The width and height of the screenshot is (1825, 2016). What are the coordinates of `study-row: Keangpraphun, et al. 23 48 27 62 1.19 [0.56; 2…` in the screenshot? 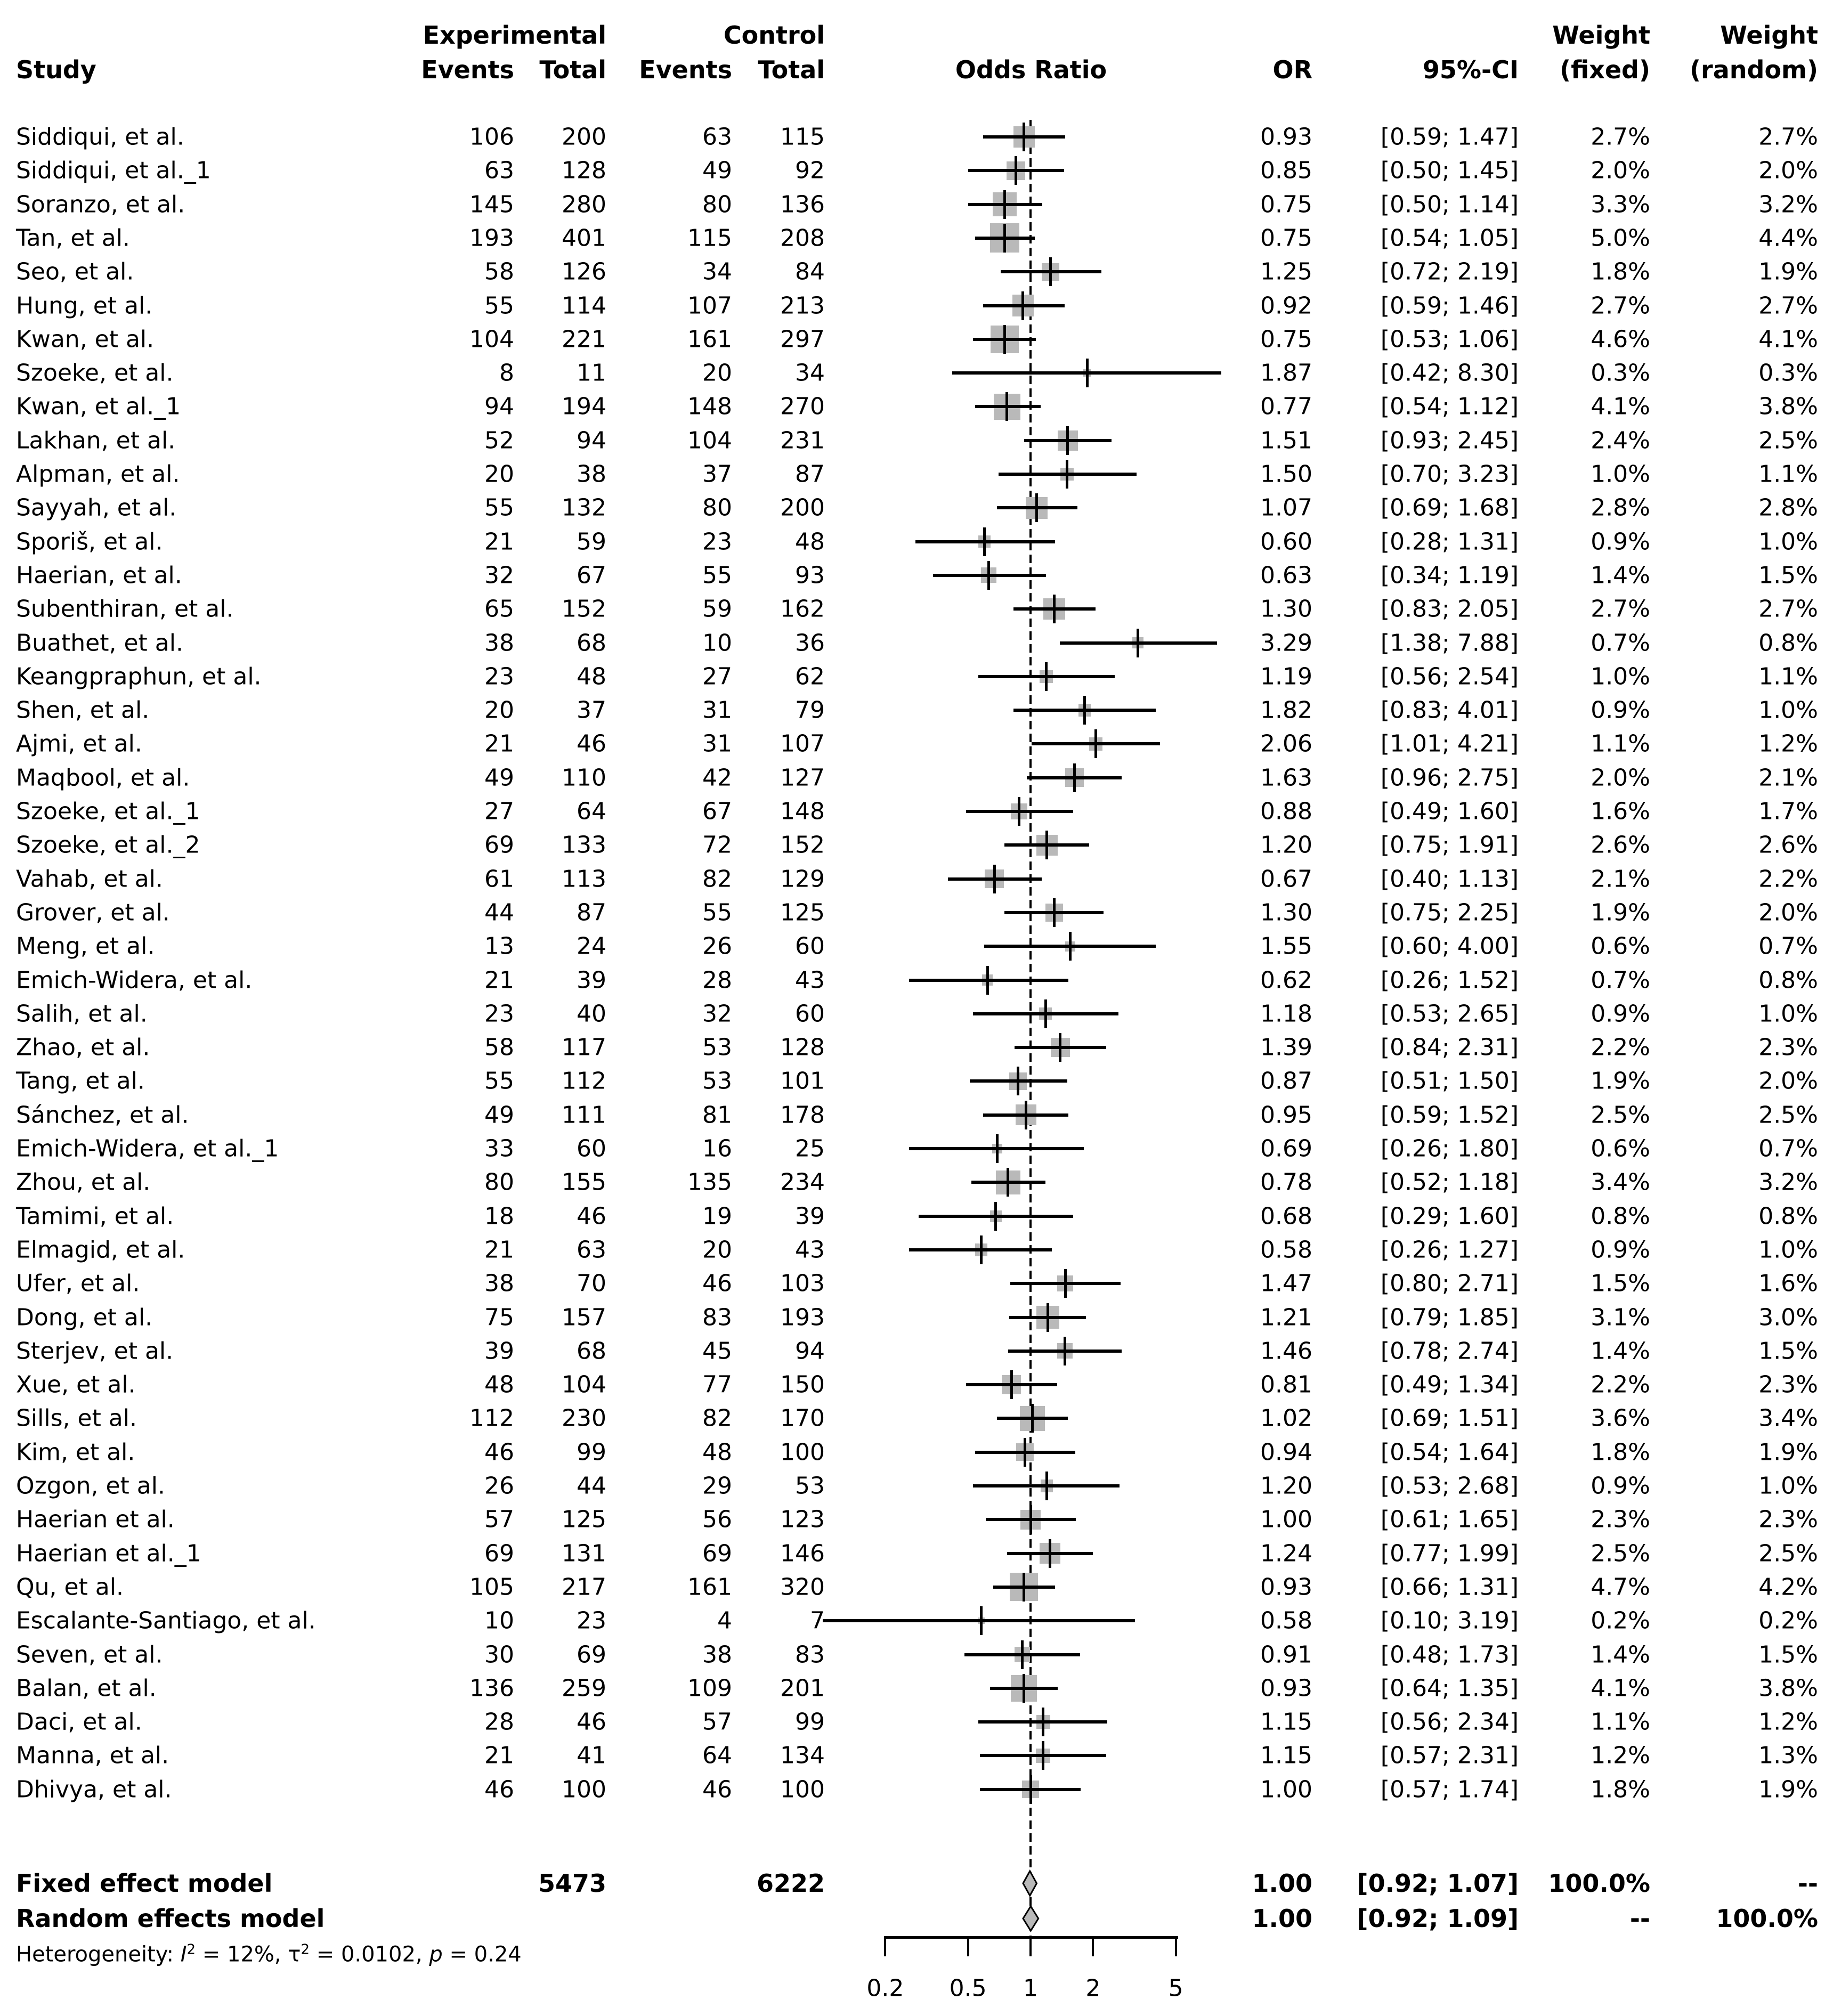 It's located at (912, 677).